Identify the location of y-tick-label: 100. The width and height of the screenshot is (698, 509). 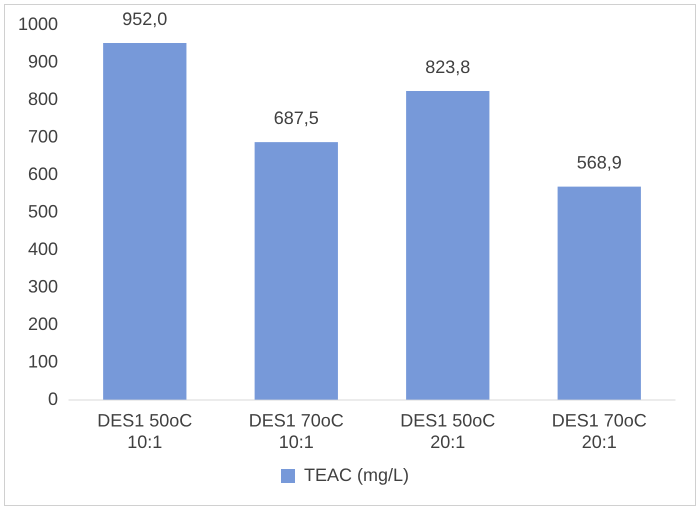
(43, 361).